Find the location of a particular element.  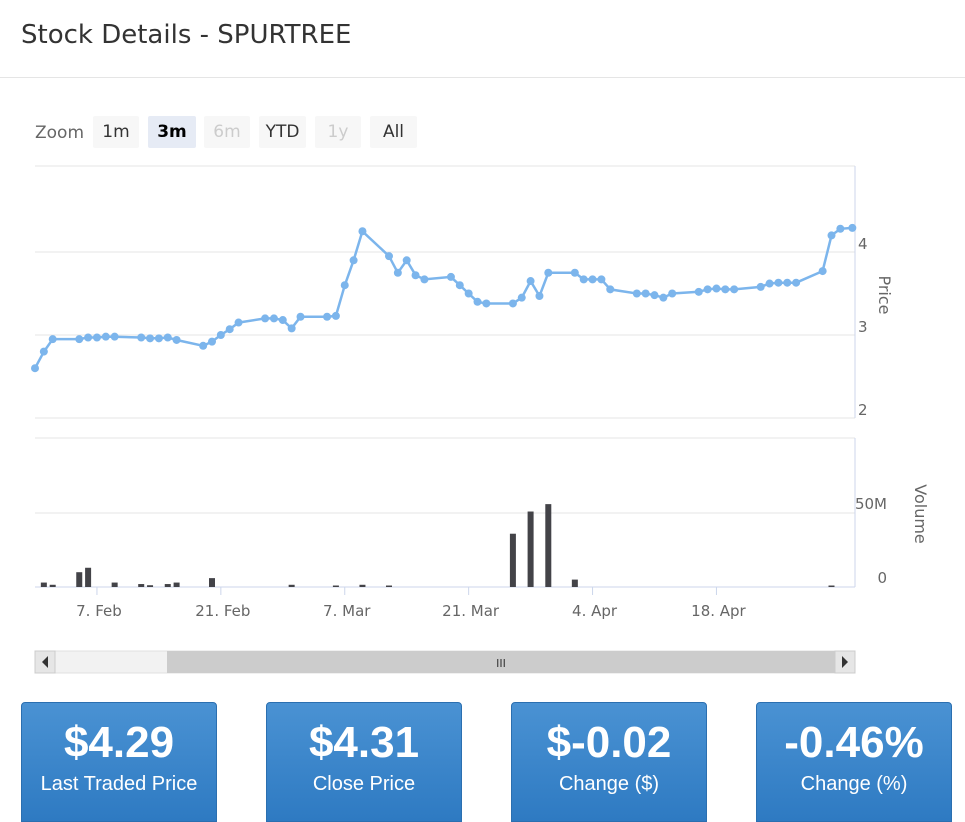

navigator-scrollbar-thumb is located at coordinates (501, 662).